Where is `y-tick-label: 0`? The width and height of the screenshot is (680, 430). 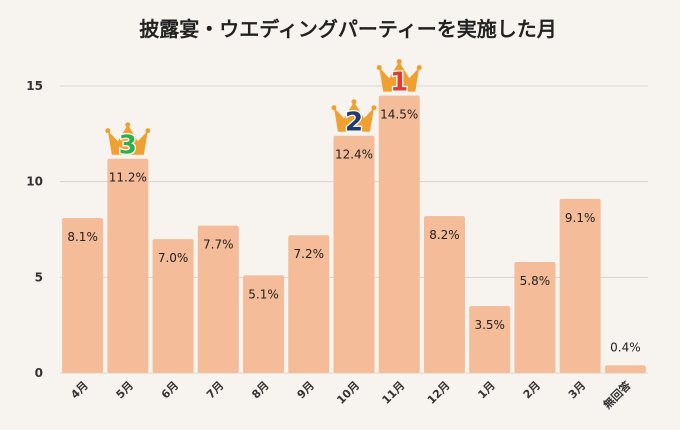
y-tick-label: 0 is located at coordinates (39, 373).